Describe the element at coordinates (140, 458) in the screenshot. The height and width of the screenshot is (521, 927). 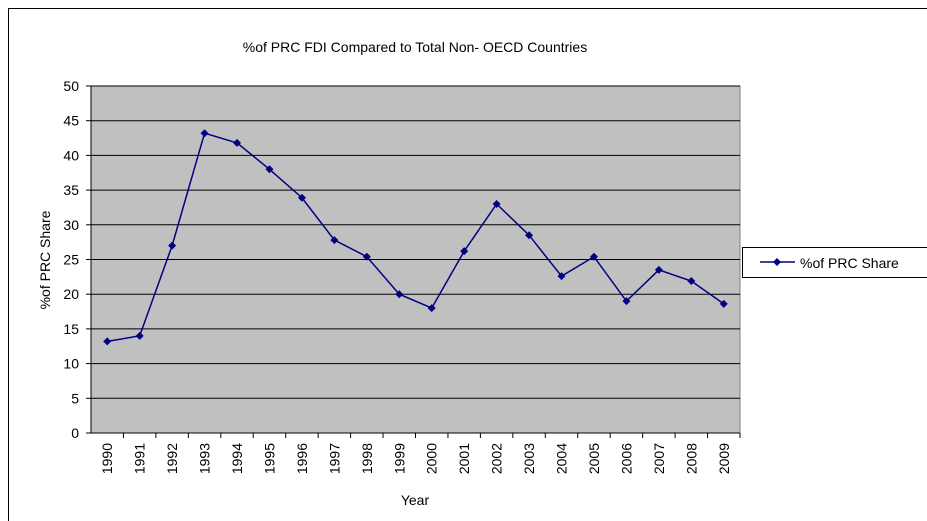
I see `x-tick-label: 1991` at that location.